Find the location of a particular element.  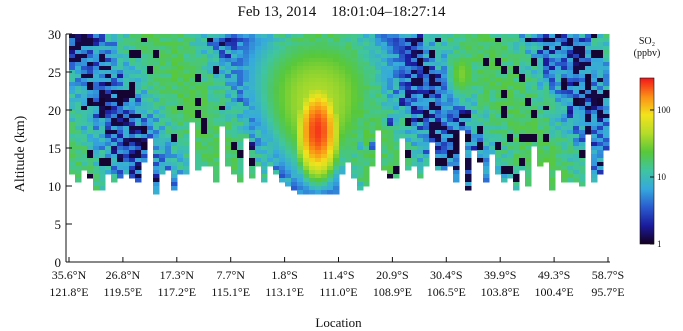

x-tick-label-lon: 117.2°E is located at coordinates (176, 292).